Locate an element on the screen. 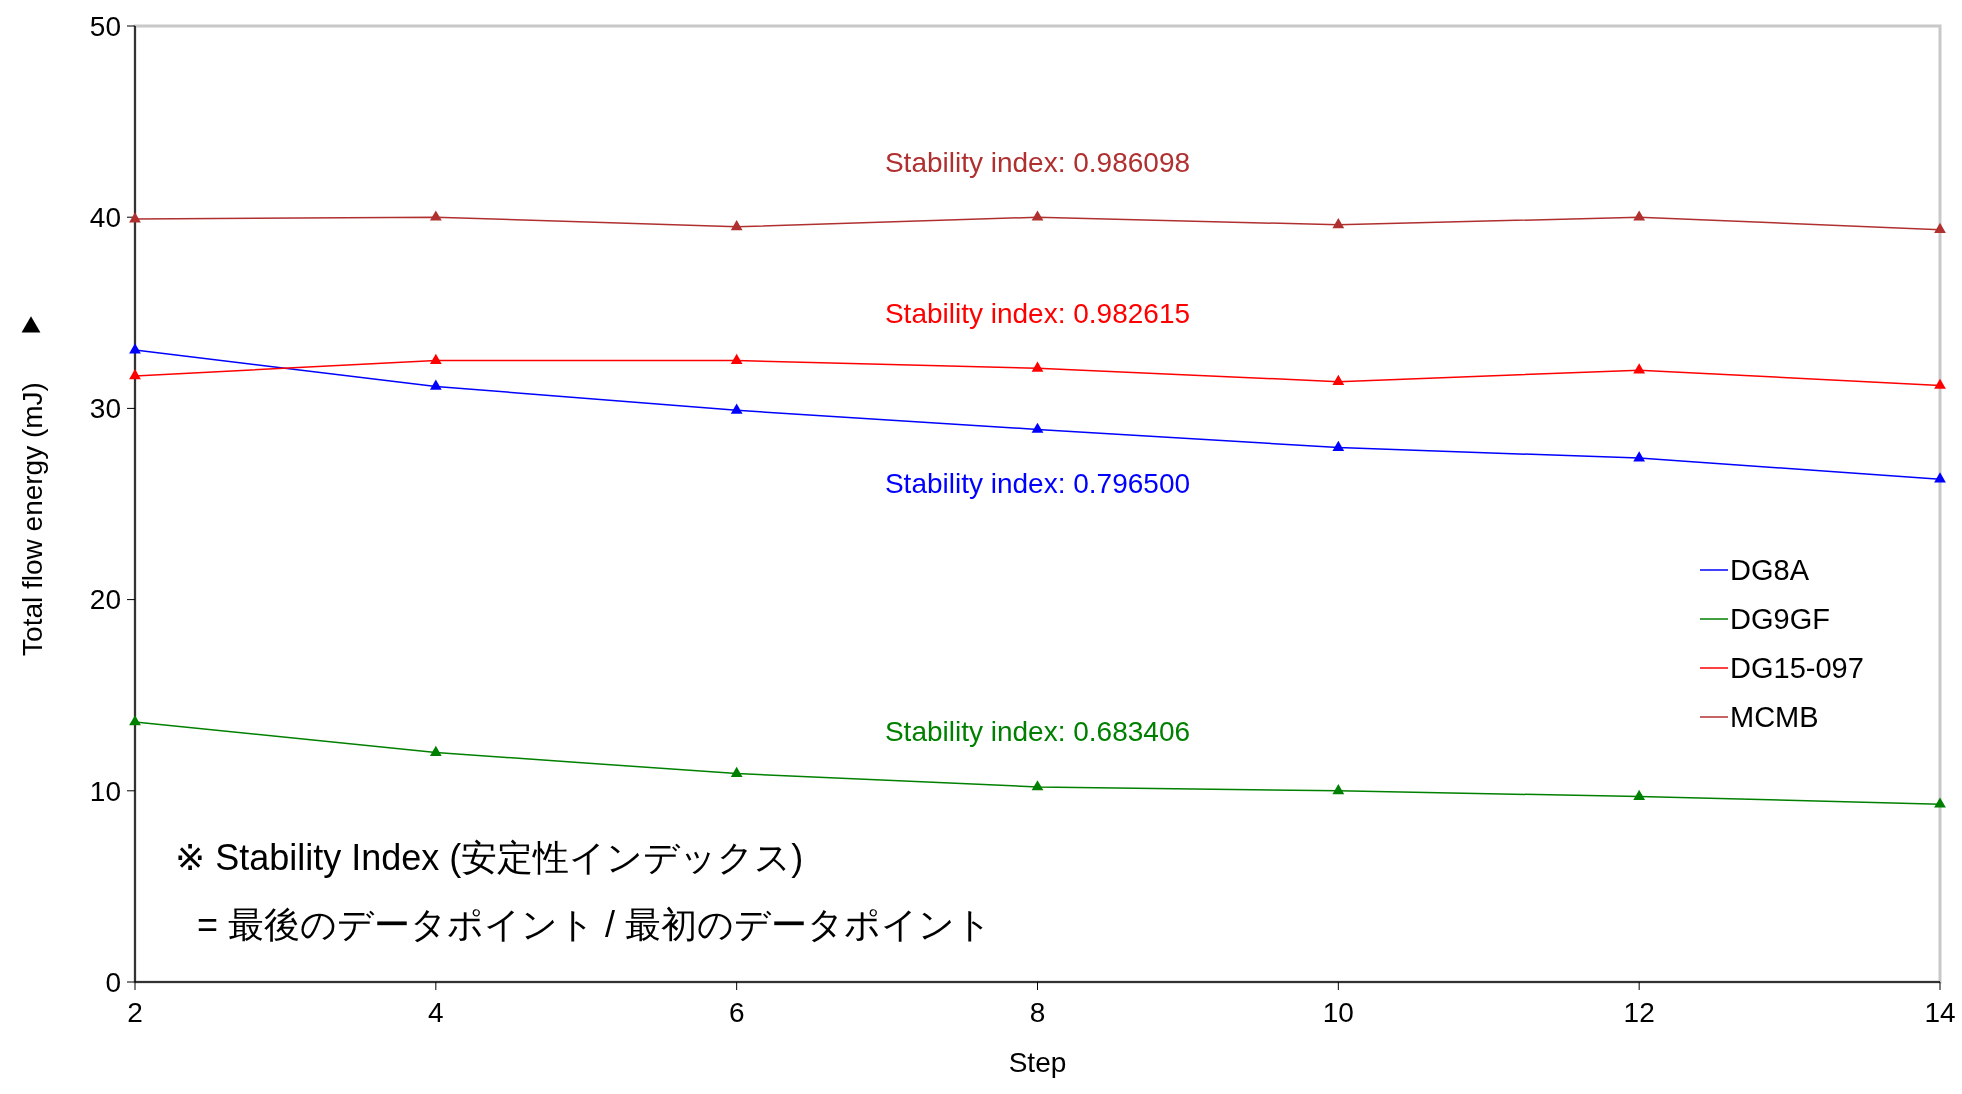 This screenshot has width=1962, height=1094. y-tick-label: 20 is located at coordinates (105, 600).